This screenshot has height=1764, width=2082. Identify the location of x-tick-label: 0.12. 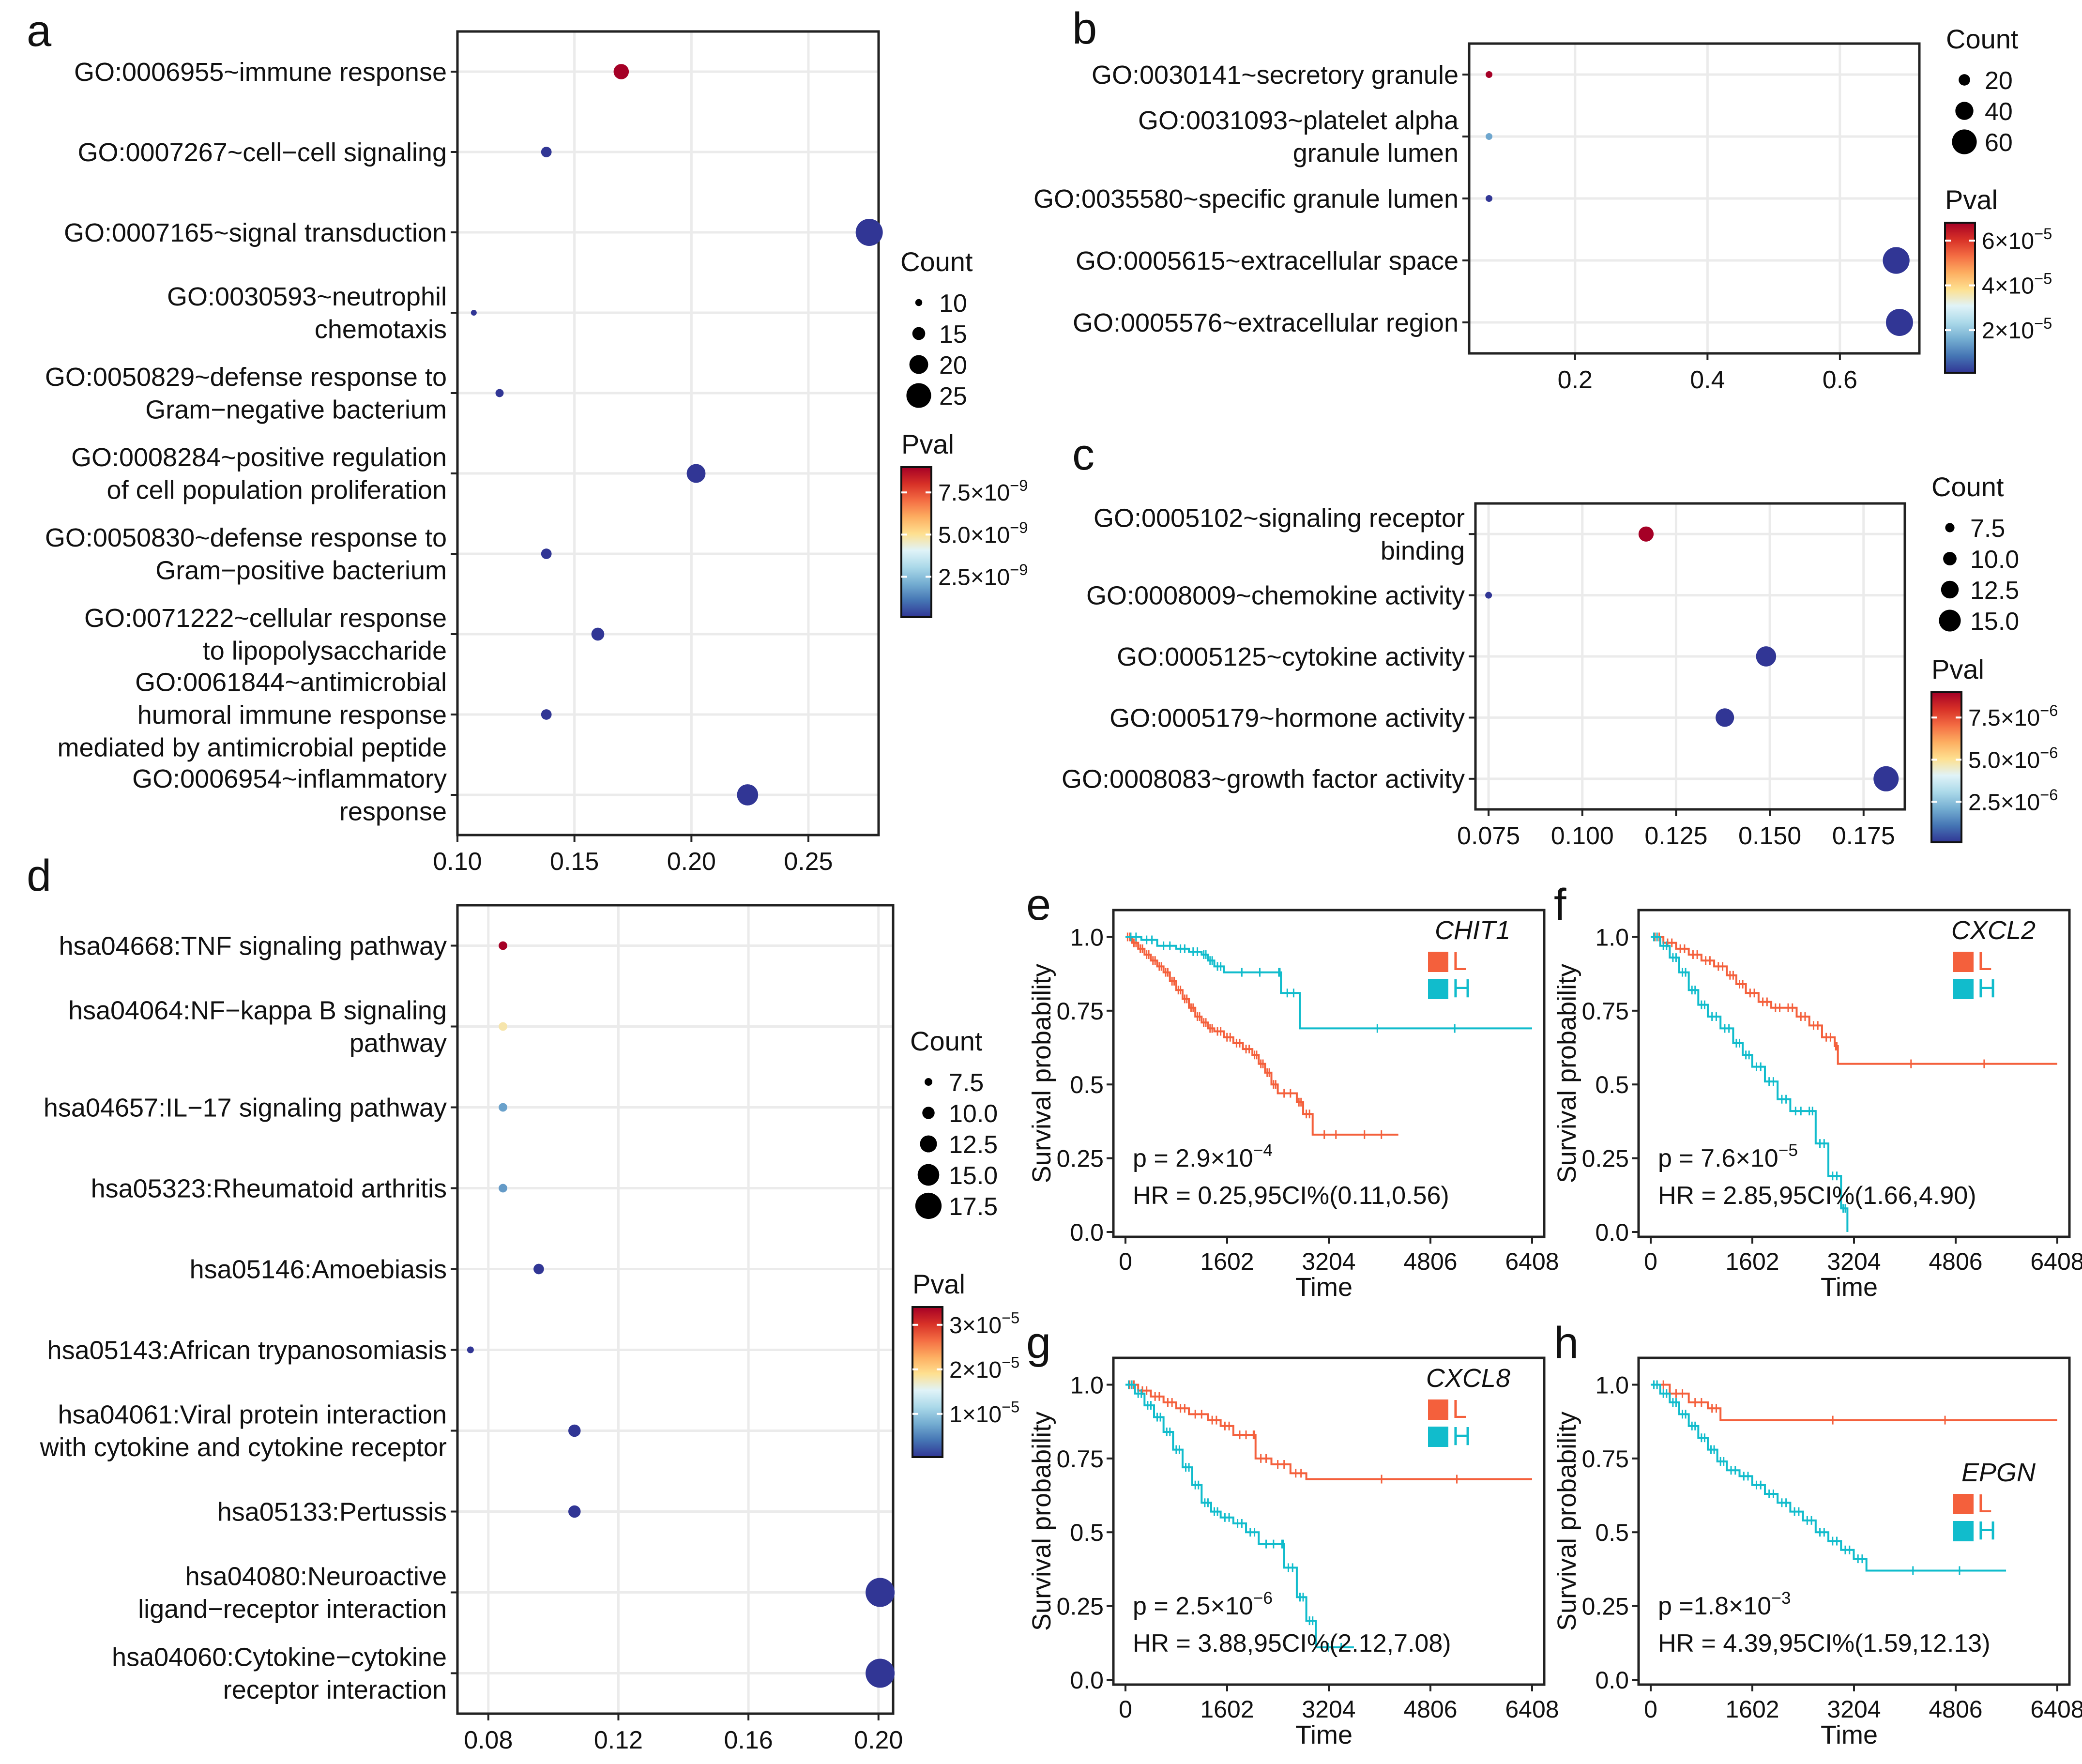
(619, 1740).